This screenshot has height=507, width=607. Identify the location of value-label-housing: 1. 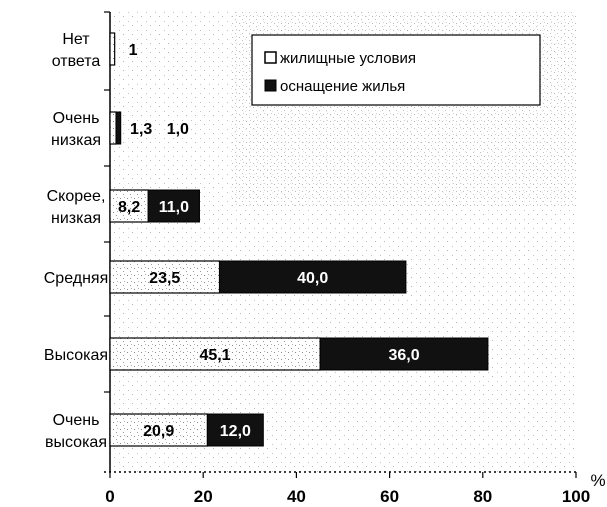
(133, 50).